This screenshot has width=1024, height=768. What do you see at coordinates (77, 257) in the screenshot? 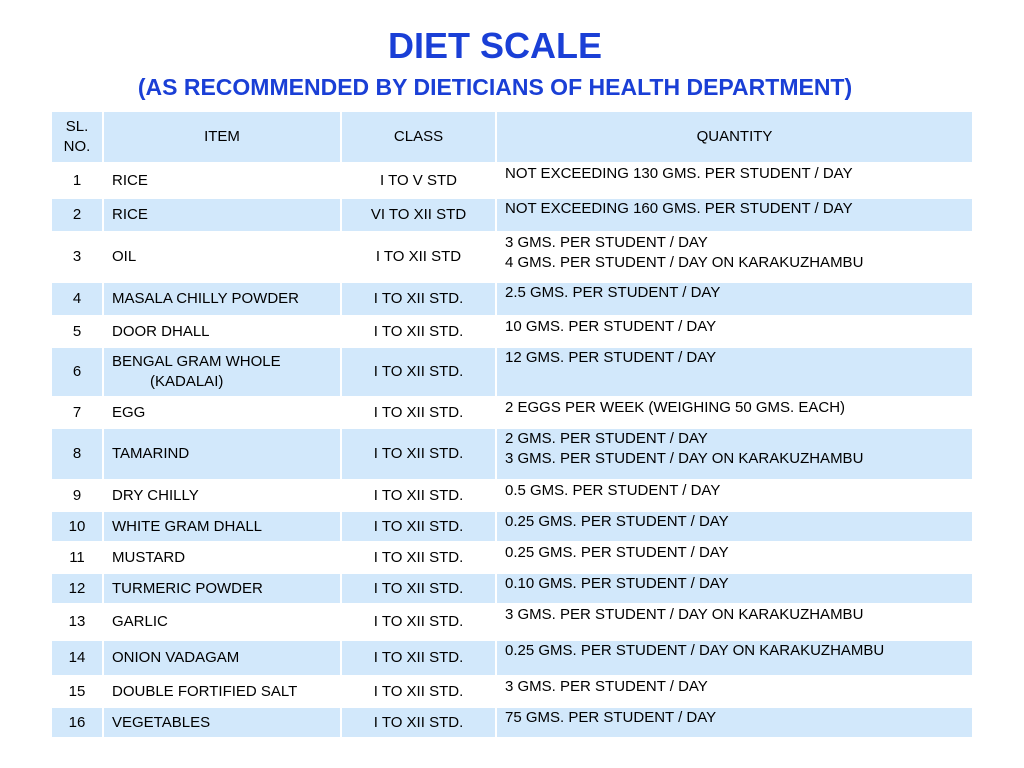
I see `cell-sl-no: 3` at bounding box center [77, 257].